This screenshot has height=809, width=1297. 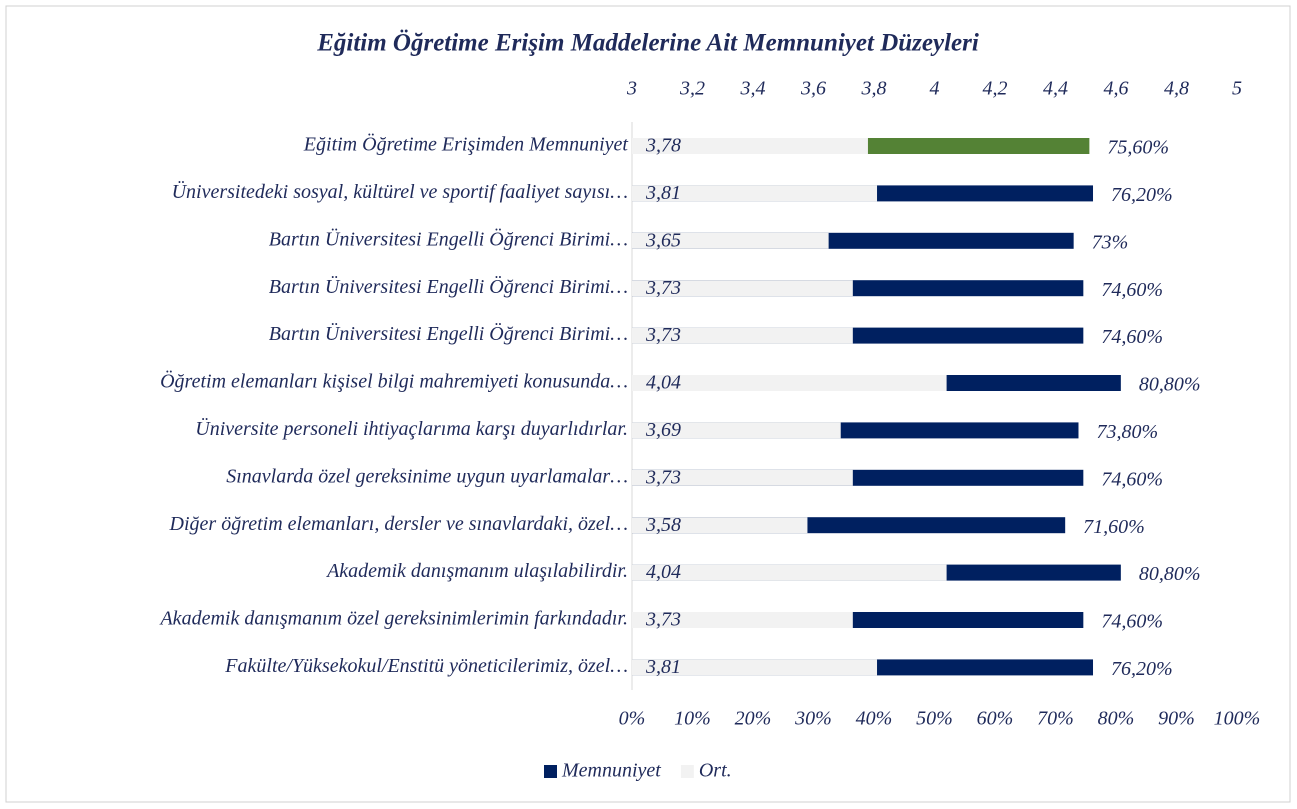 What do you see at coordinates (631, 89) in the screenshot?
I see `top-tick-label: 3` at bounding box center [631, 89].